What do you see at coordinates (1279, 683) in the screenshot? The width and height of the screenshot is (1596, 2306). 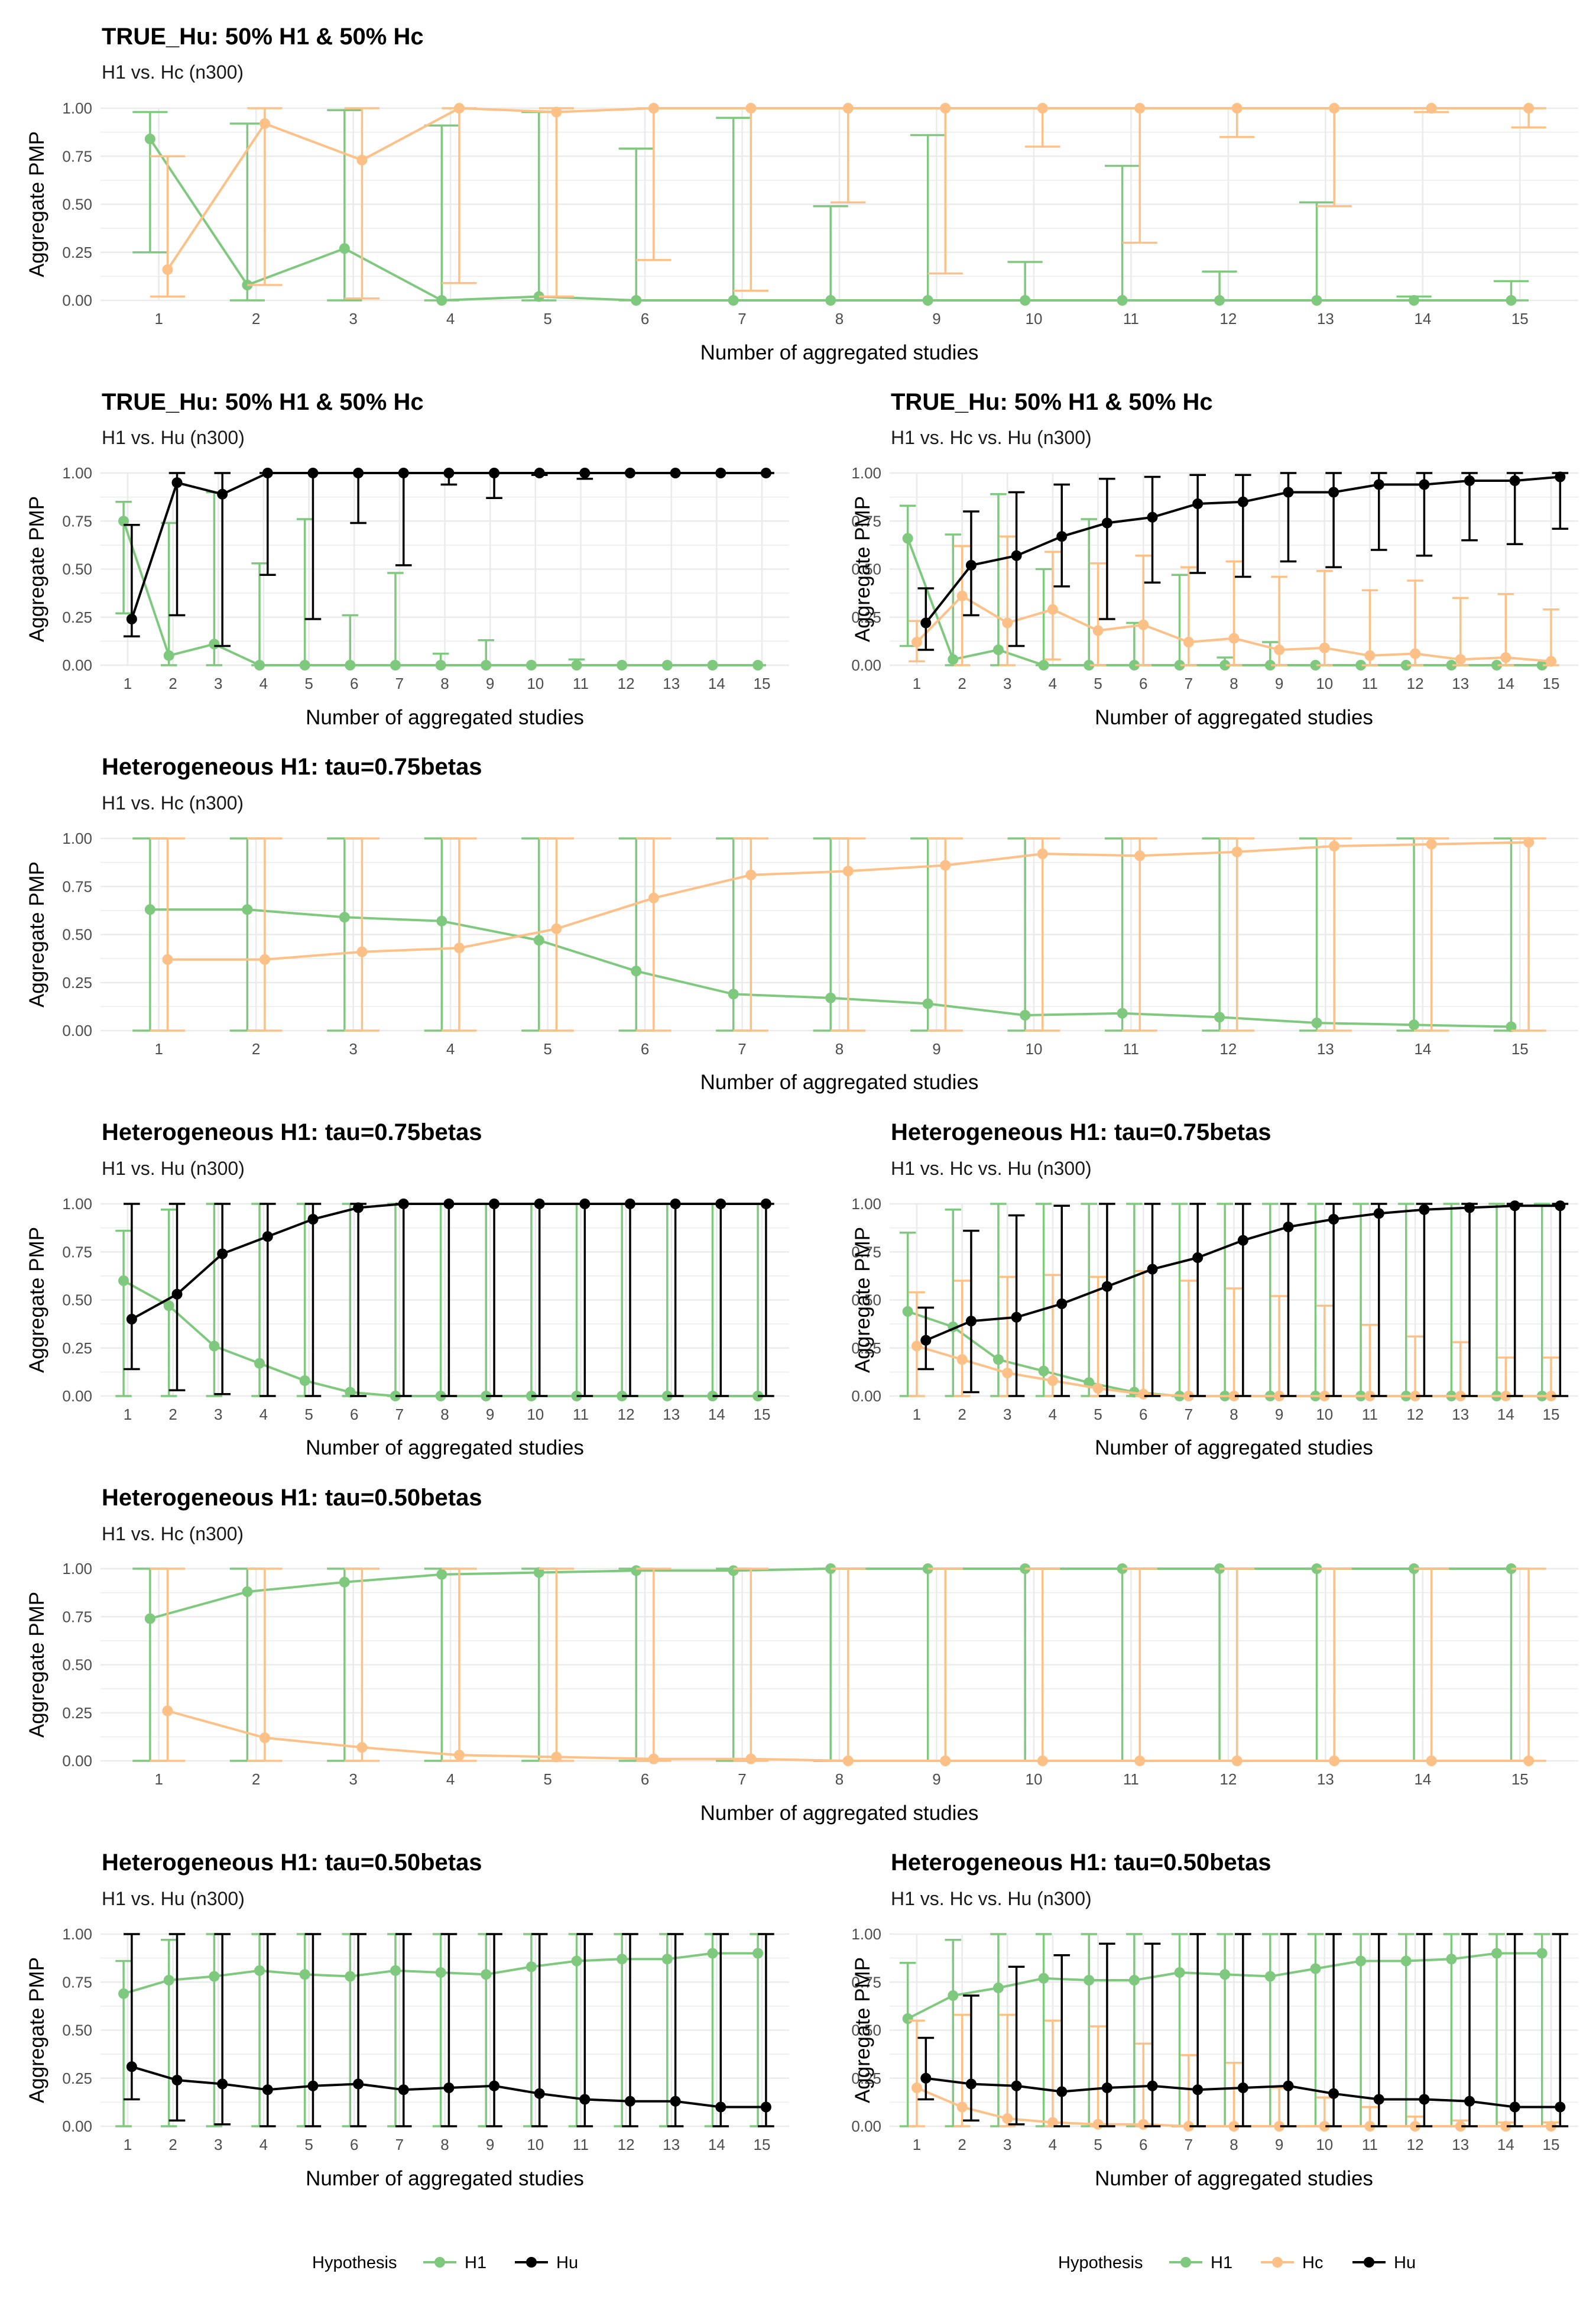 I see `x-tick-label: 9` at bounding box center [1279, 683].